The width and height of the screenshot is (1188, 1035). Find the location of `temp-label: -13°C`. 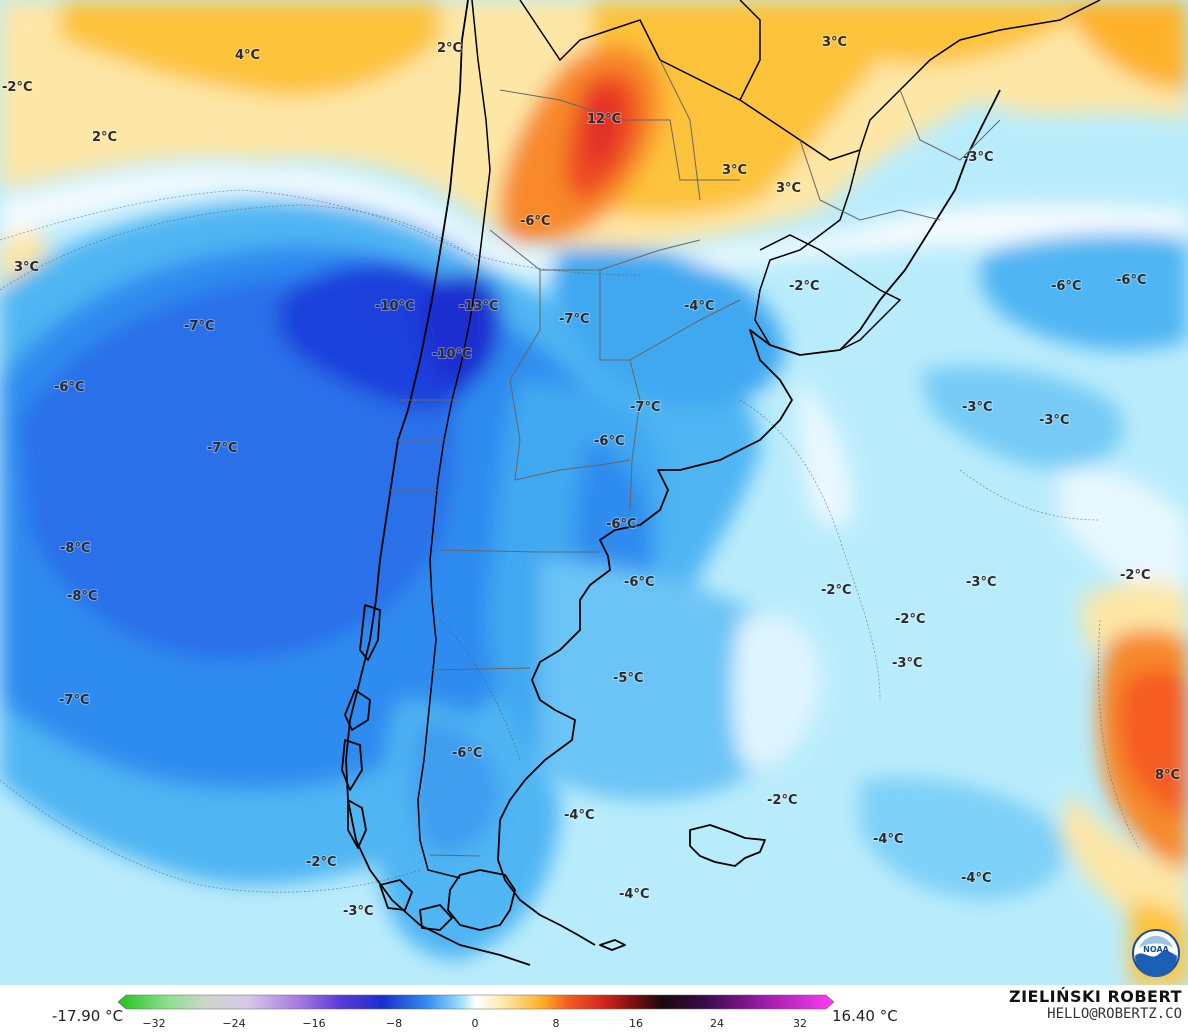

temp-label: -13°C is located at coordinates (479, 306).